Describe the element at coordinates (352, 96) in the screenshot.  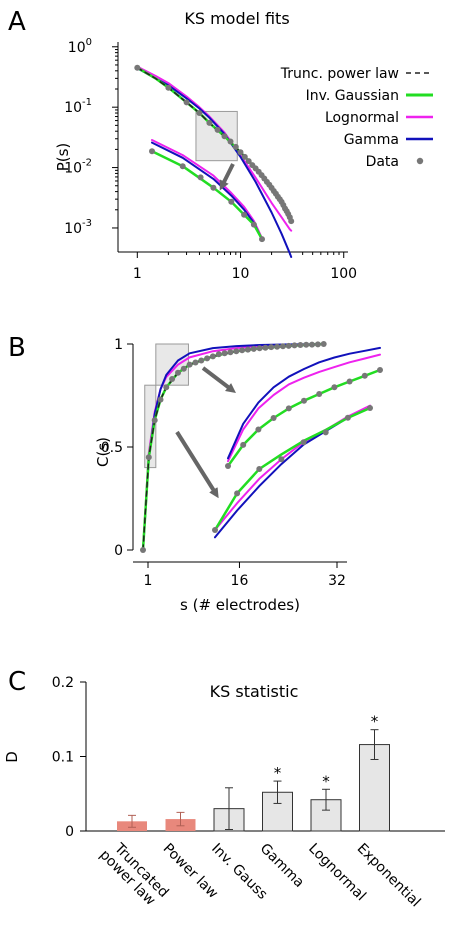
I see `panel-a-legend-label: Inv. Gaussian` at that location.